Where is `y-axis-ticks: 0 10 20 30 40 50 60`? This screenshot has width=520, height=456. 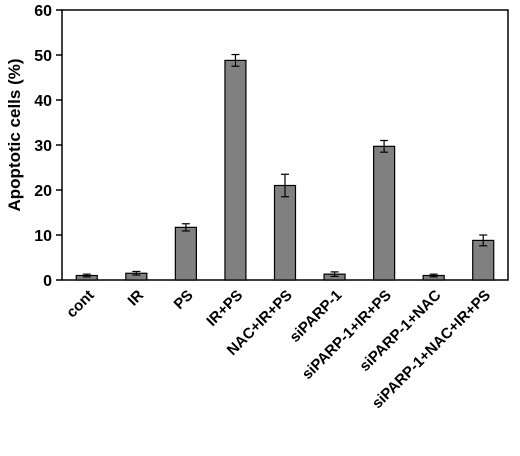 y-axis-ticks: 0 10 20 30 40 50 60 is located at coordinates (48, 146).